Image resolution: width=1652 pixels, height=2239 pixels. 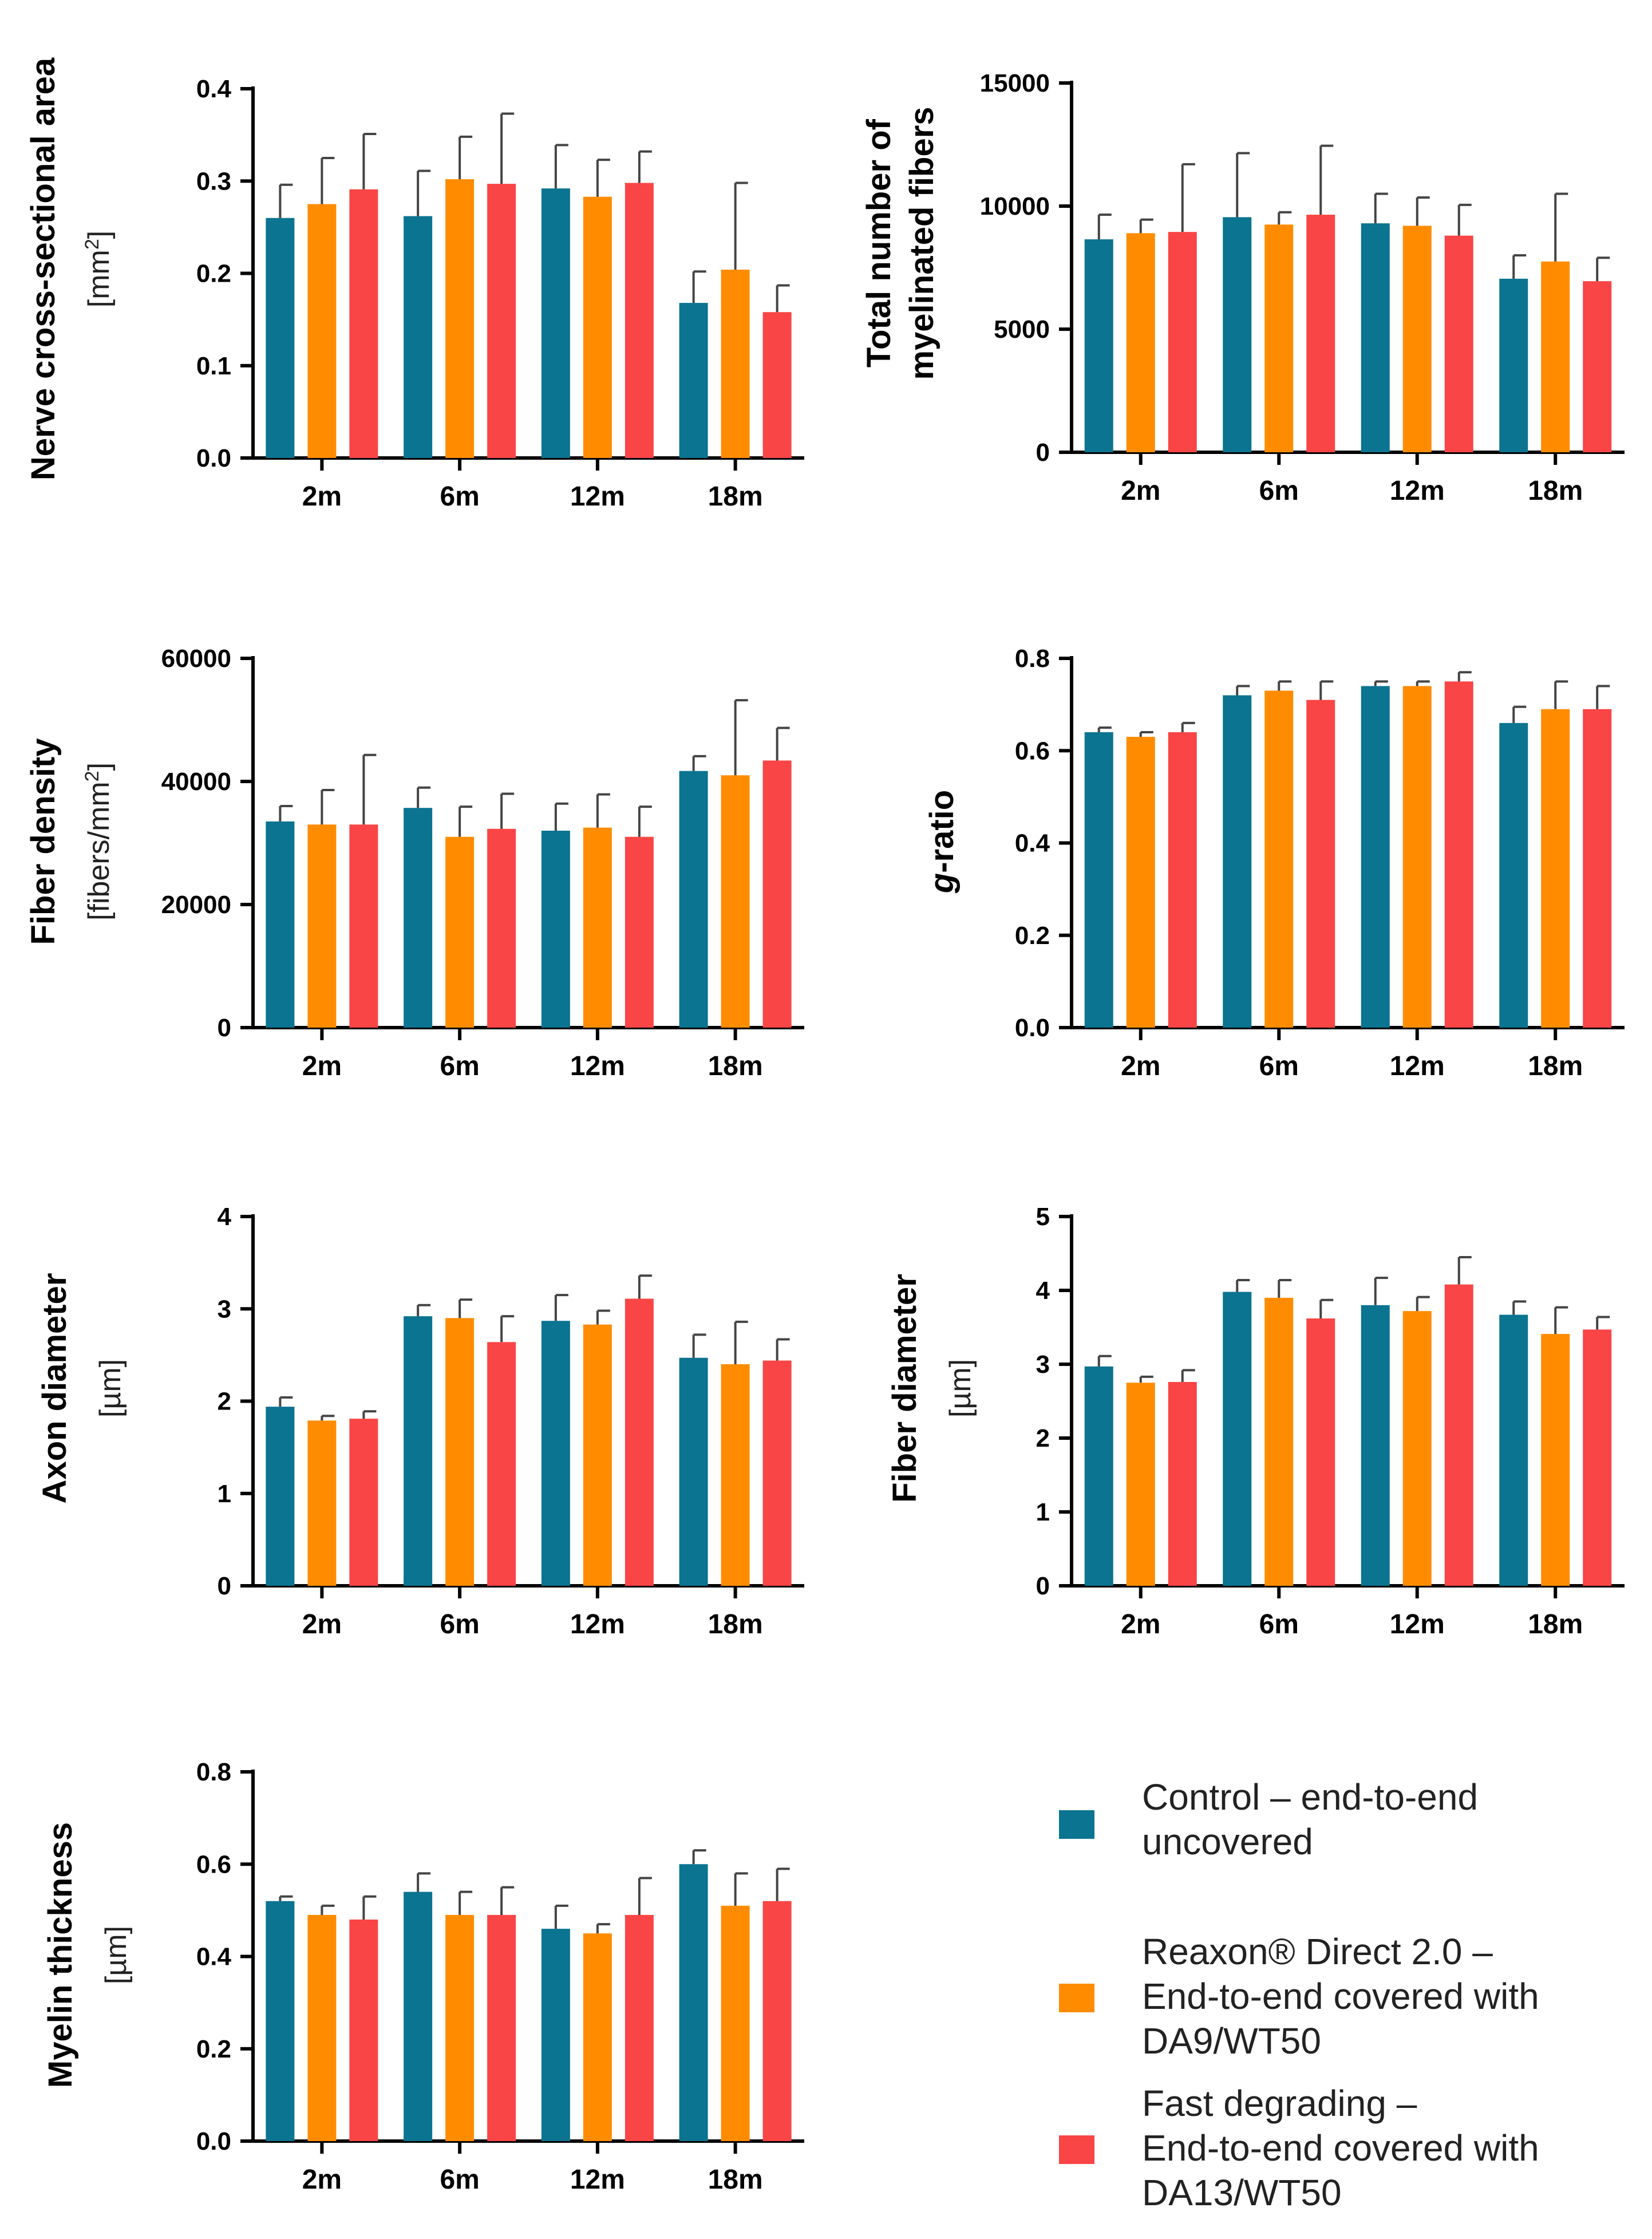 What do you see at coordinates (1043, 1364) in the screenshot?
I see `y-tick-label: 3` at bounding box center [1043, 1364].